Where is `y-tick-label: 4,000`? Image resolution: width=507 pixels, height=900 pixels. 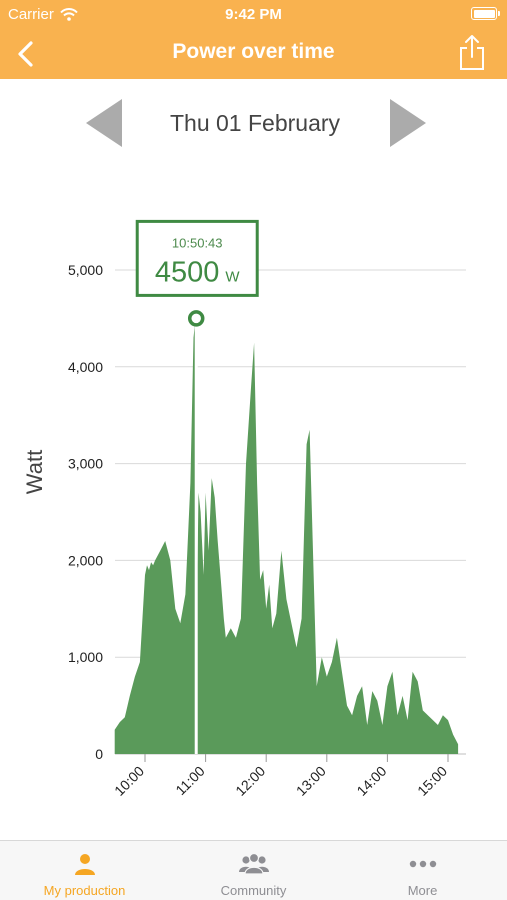 y-tick-label: 4,000 is located at coordinates (85, 367).